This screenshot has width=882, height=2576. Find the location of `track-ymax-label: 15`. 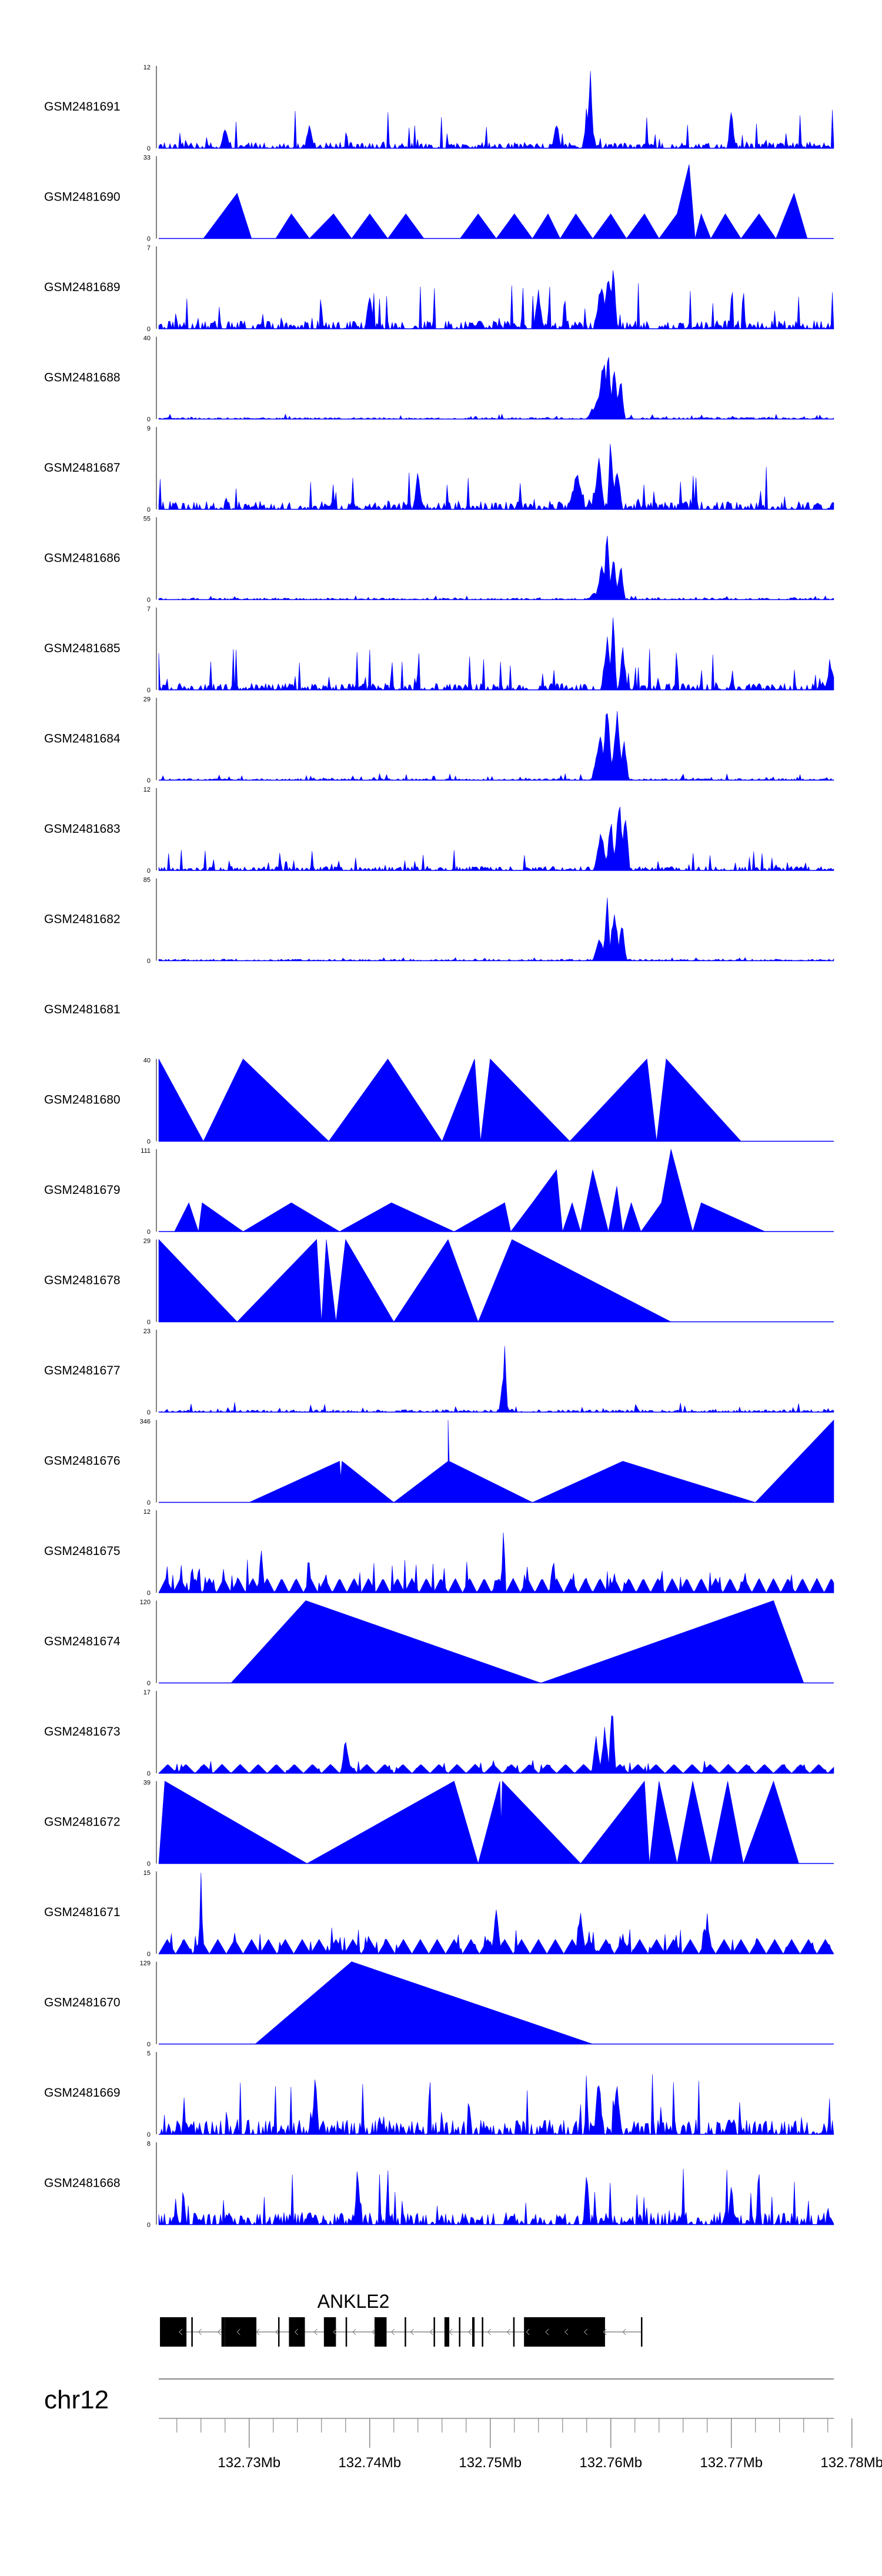

track-ymax-label: 15 is located at coordinates (147, 1873).